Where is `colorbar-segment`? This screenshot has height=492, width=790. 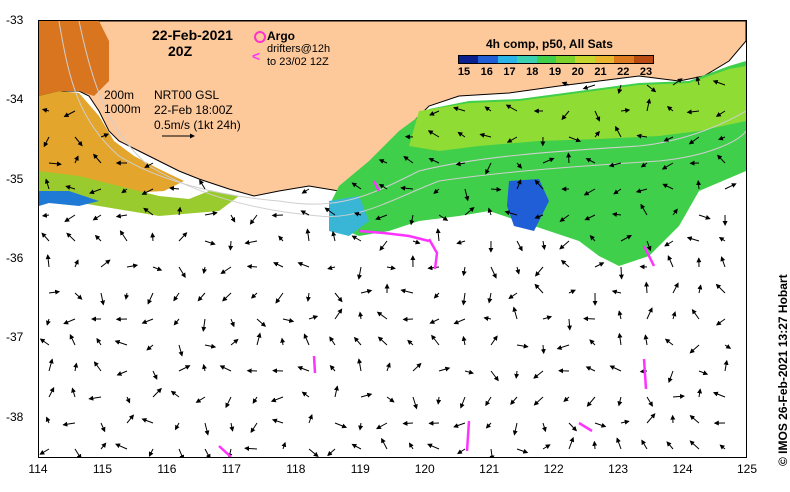 colorbar-segment is located at coordinates (585, 59).